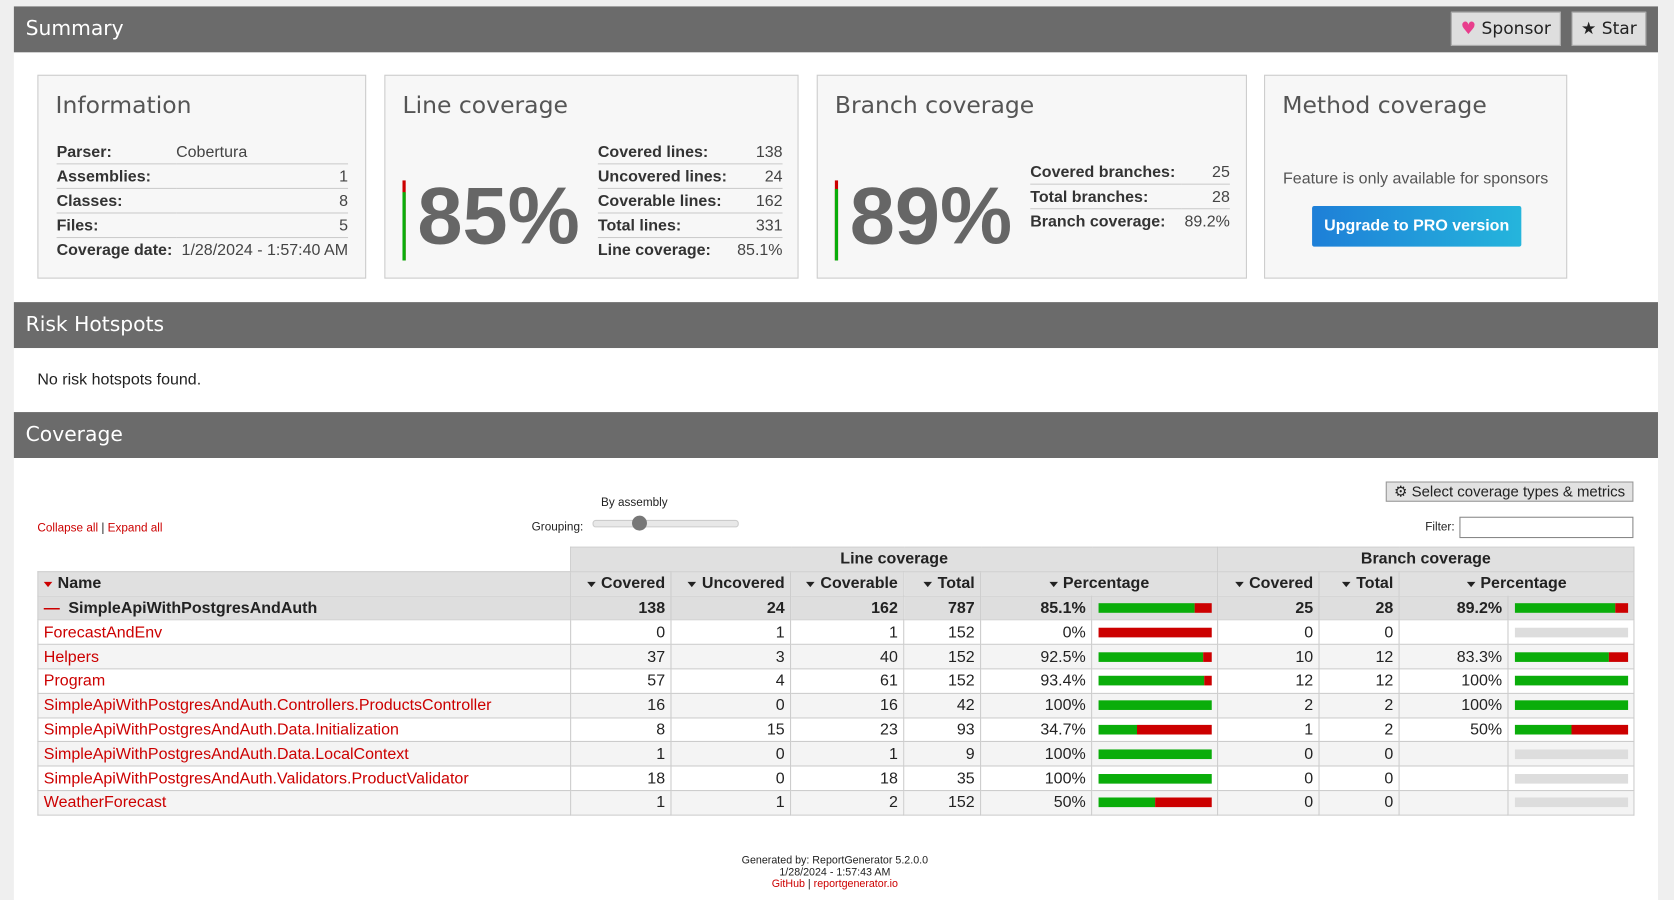 The image size is (1674, 900). Describe the element at coordinates (743, 583) in the screenshot. I see `column-label: Uncovered` at that location.